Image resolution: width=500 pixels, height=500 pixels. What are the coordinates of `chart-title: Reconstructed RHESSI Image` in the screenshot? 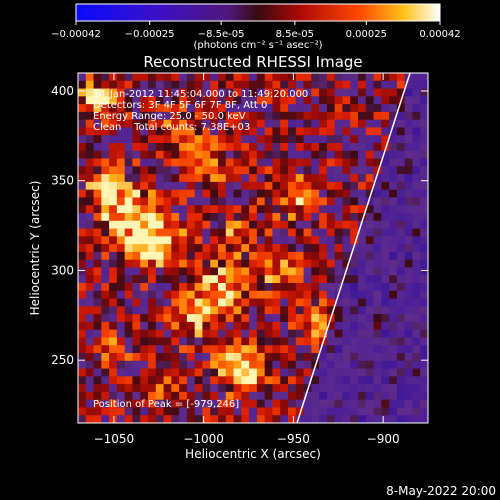 It's located at (252, 62).